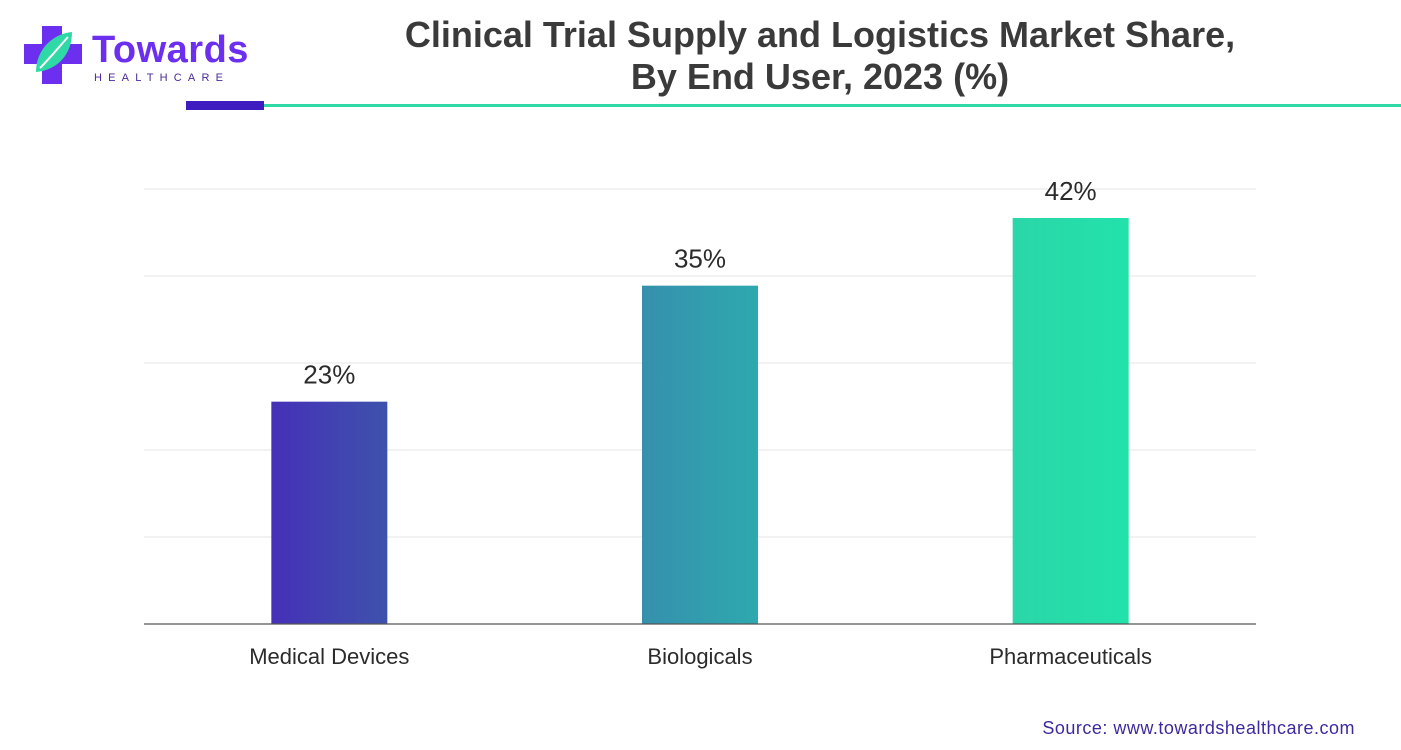 The width and height of the screenshot is (1401, 750). What do you see at coordinates (1198, 728) in the screenshot?
I see `source-credit: Source: www.towardshealthcare.com` at bounding box center [1198, 728].